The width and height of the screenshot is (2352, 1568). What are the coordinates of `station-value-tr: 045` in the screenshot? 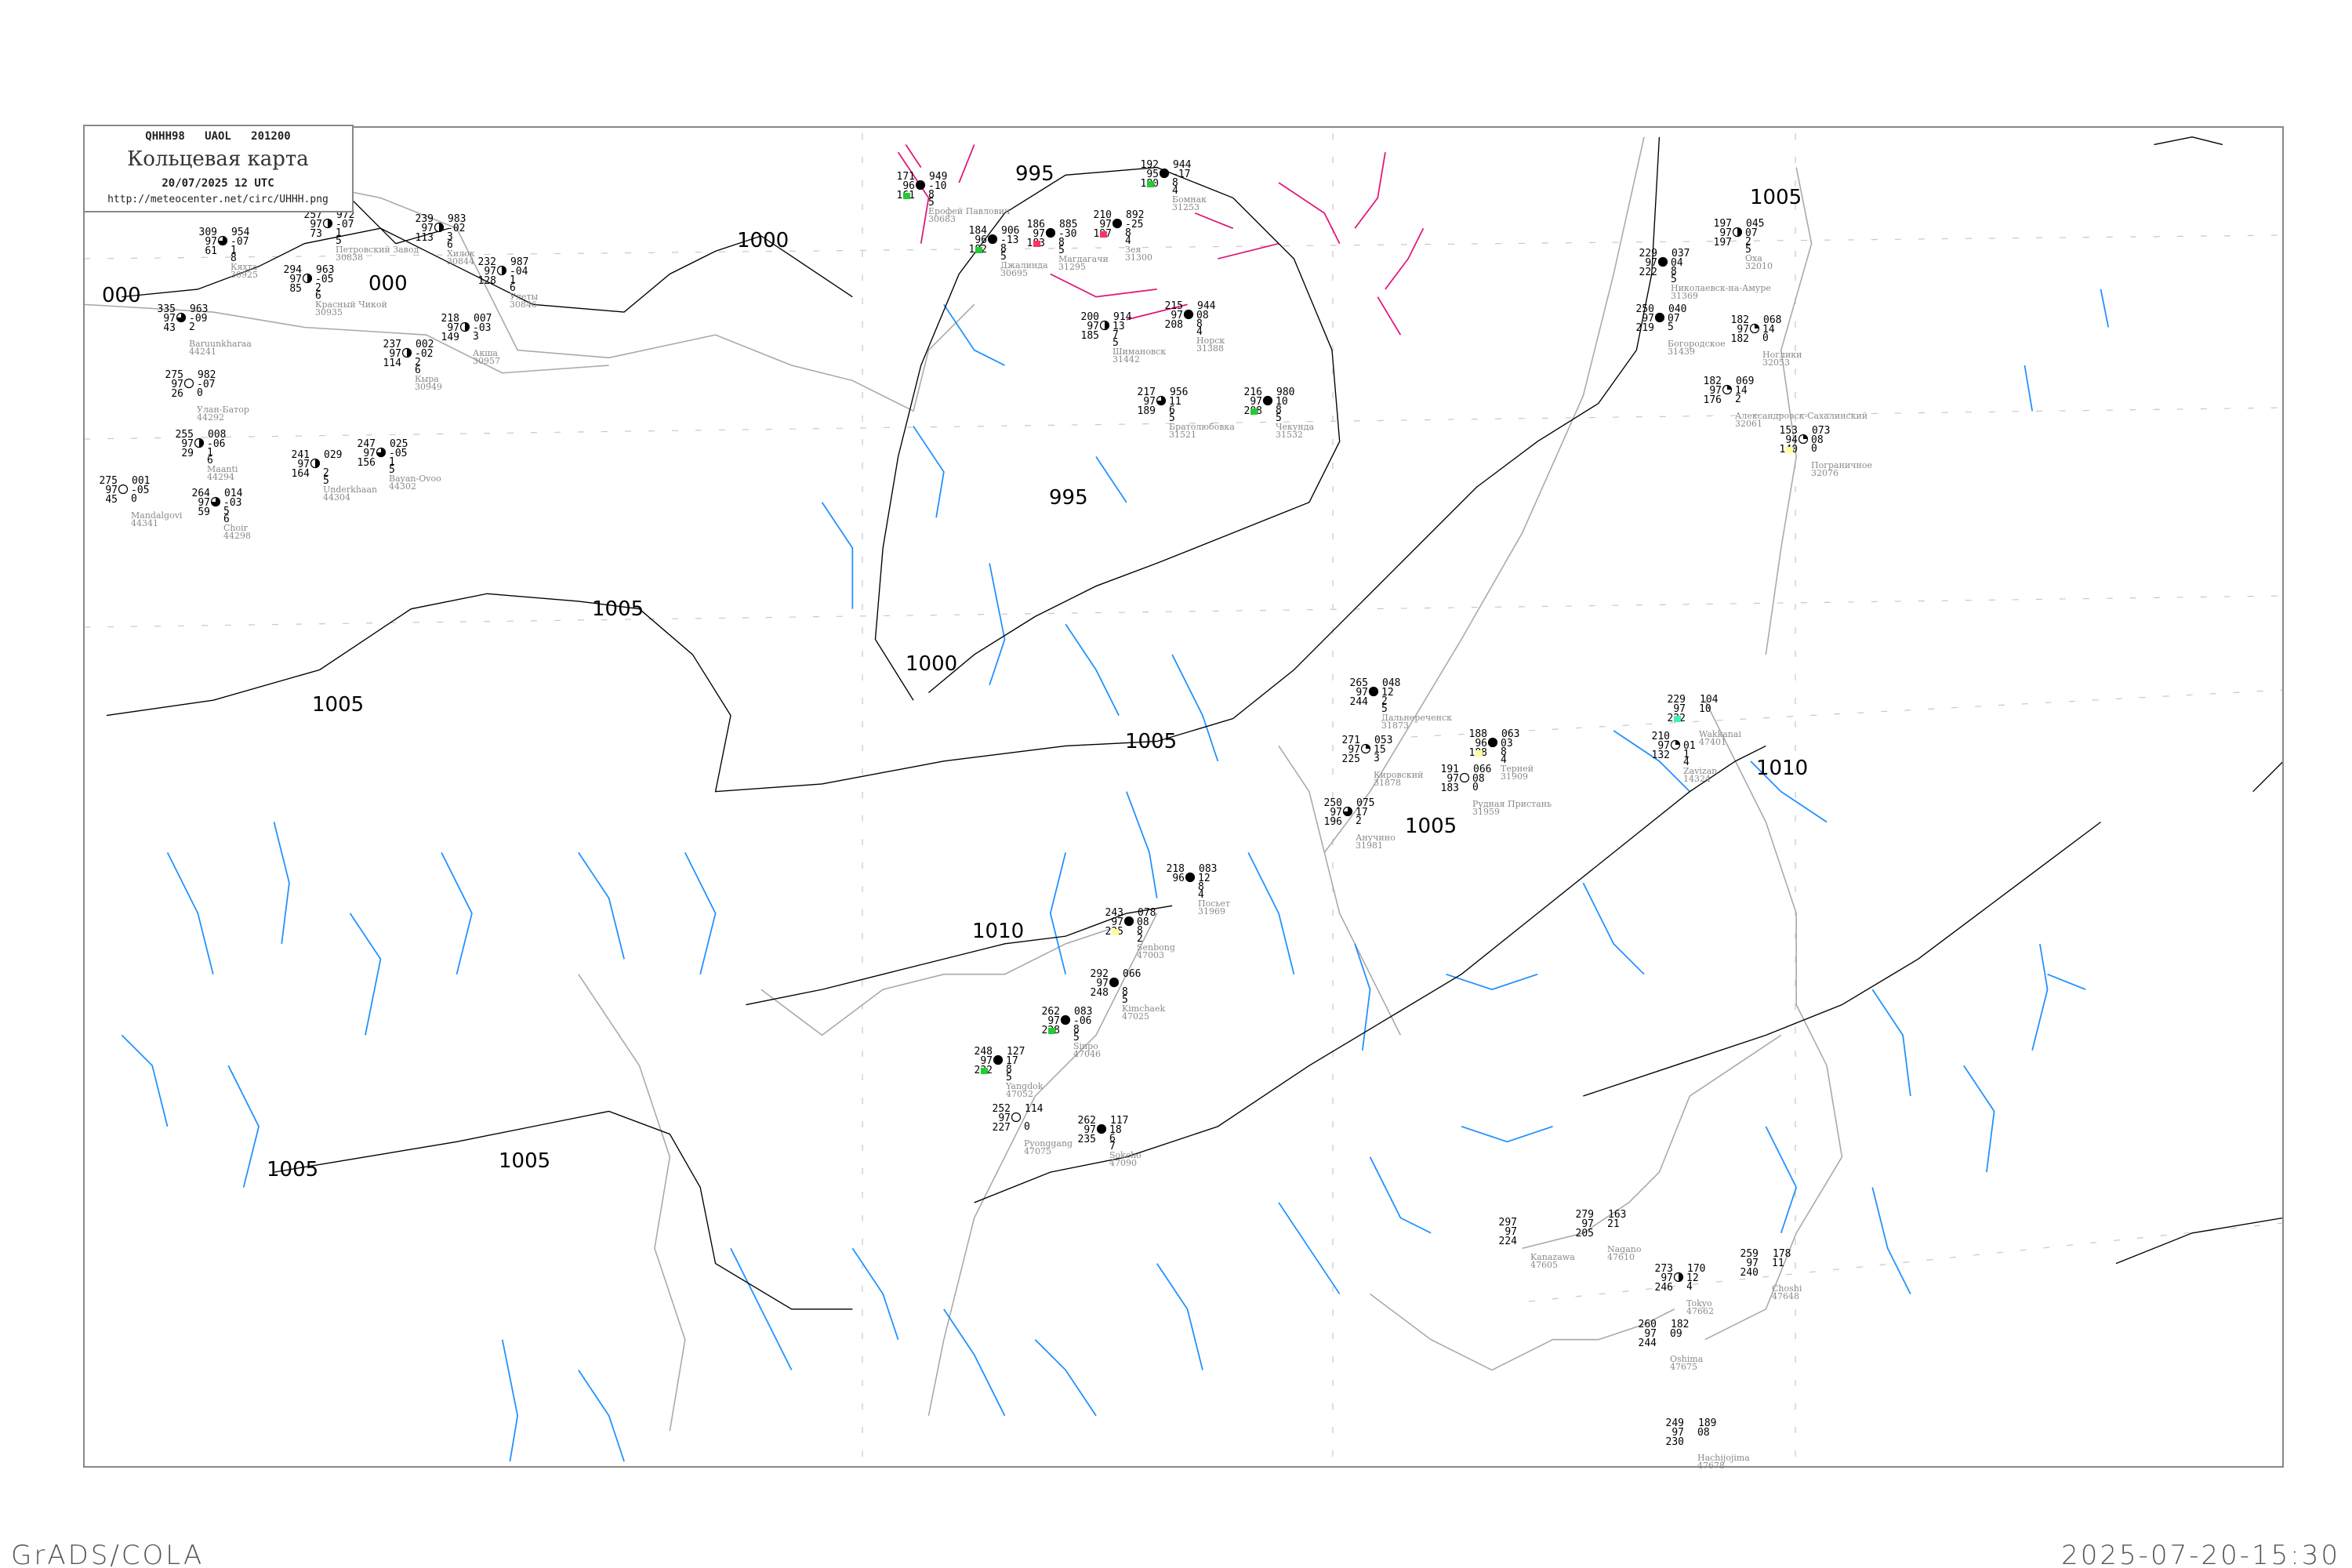 It's located at (1755, 224).